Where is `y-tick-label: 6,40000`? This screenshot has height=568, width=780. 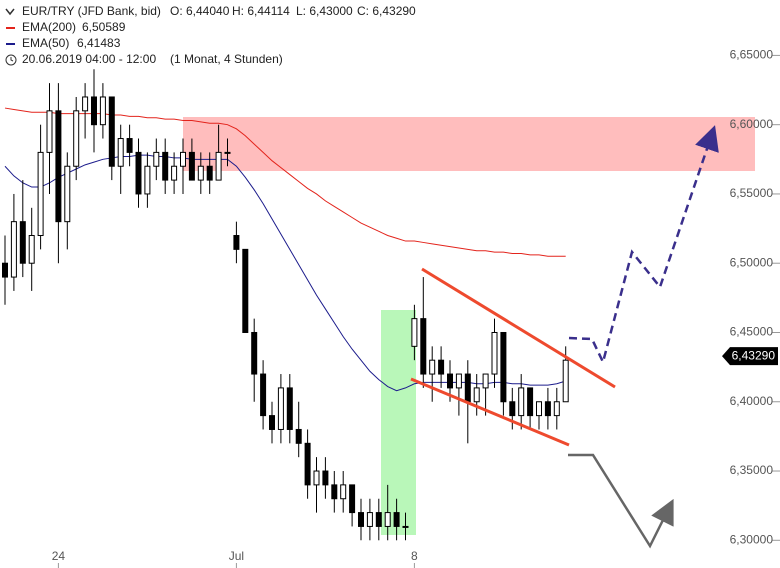 y-tick-label: 6,40000 is located at coordinates (752, 401).